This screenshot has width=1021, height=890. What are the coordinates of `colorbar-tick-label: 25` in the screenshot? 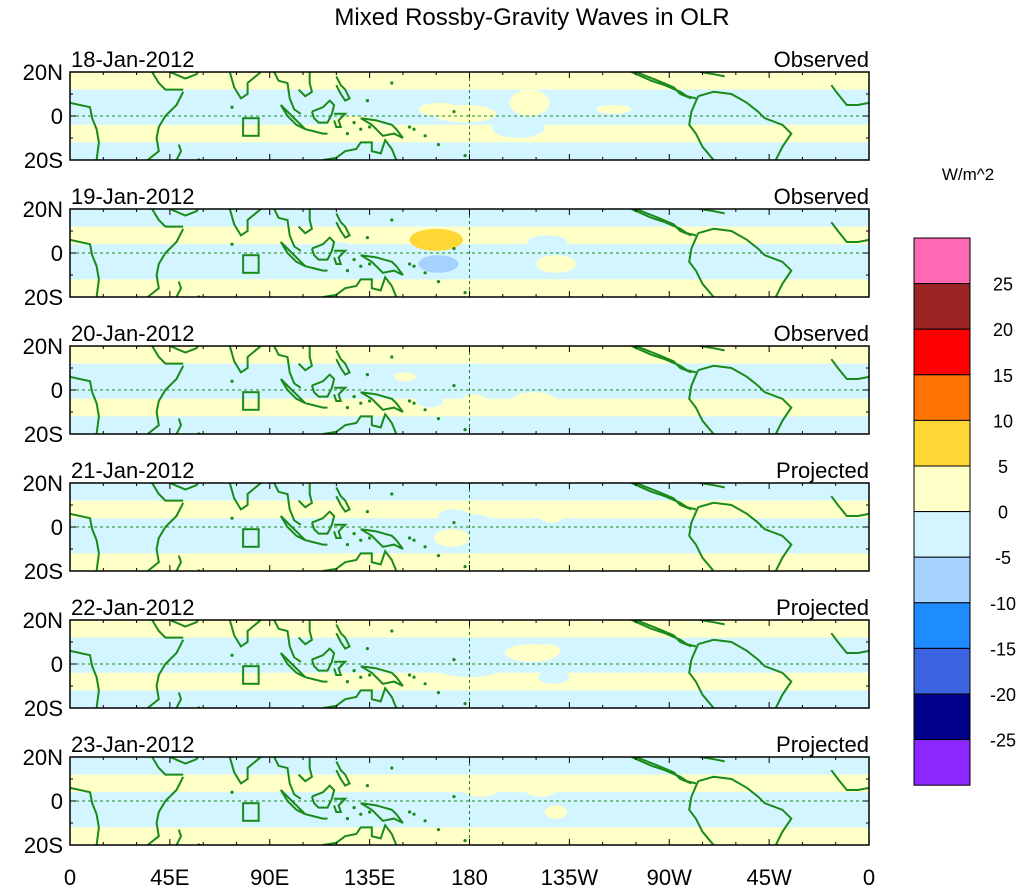 It's located at (1003, 285).